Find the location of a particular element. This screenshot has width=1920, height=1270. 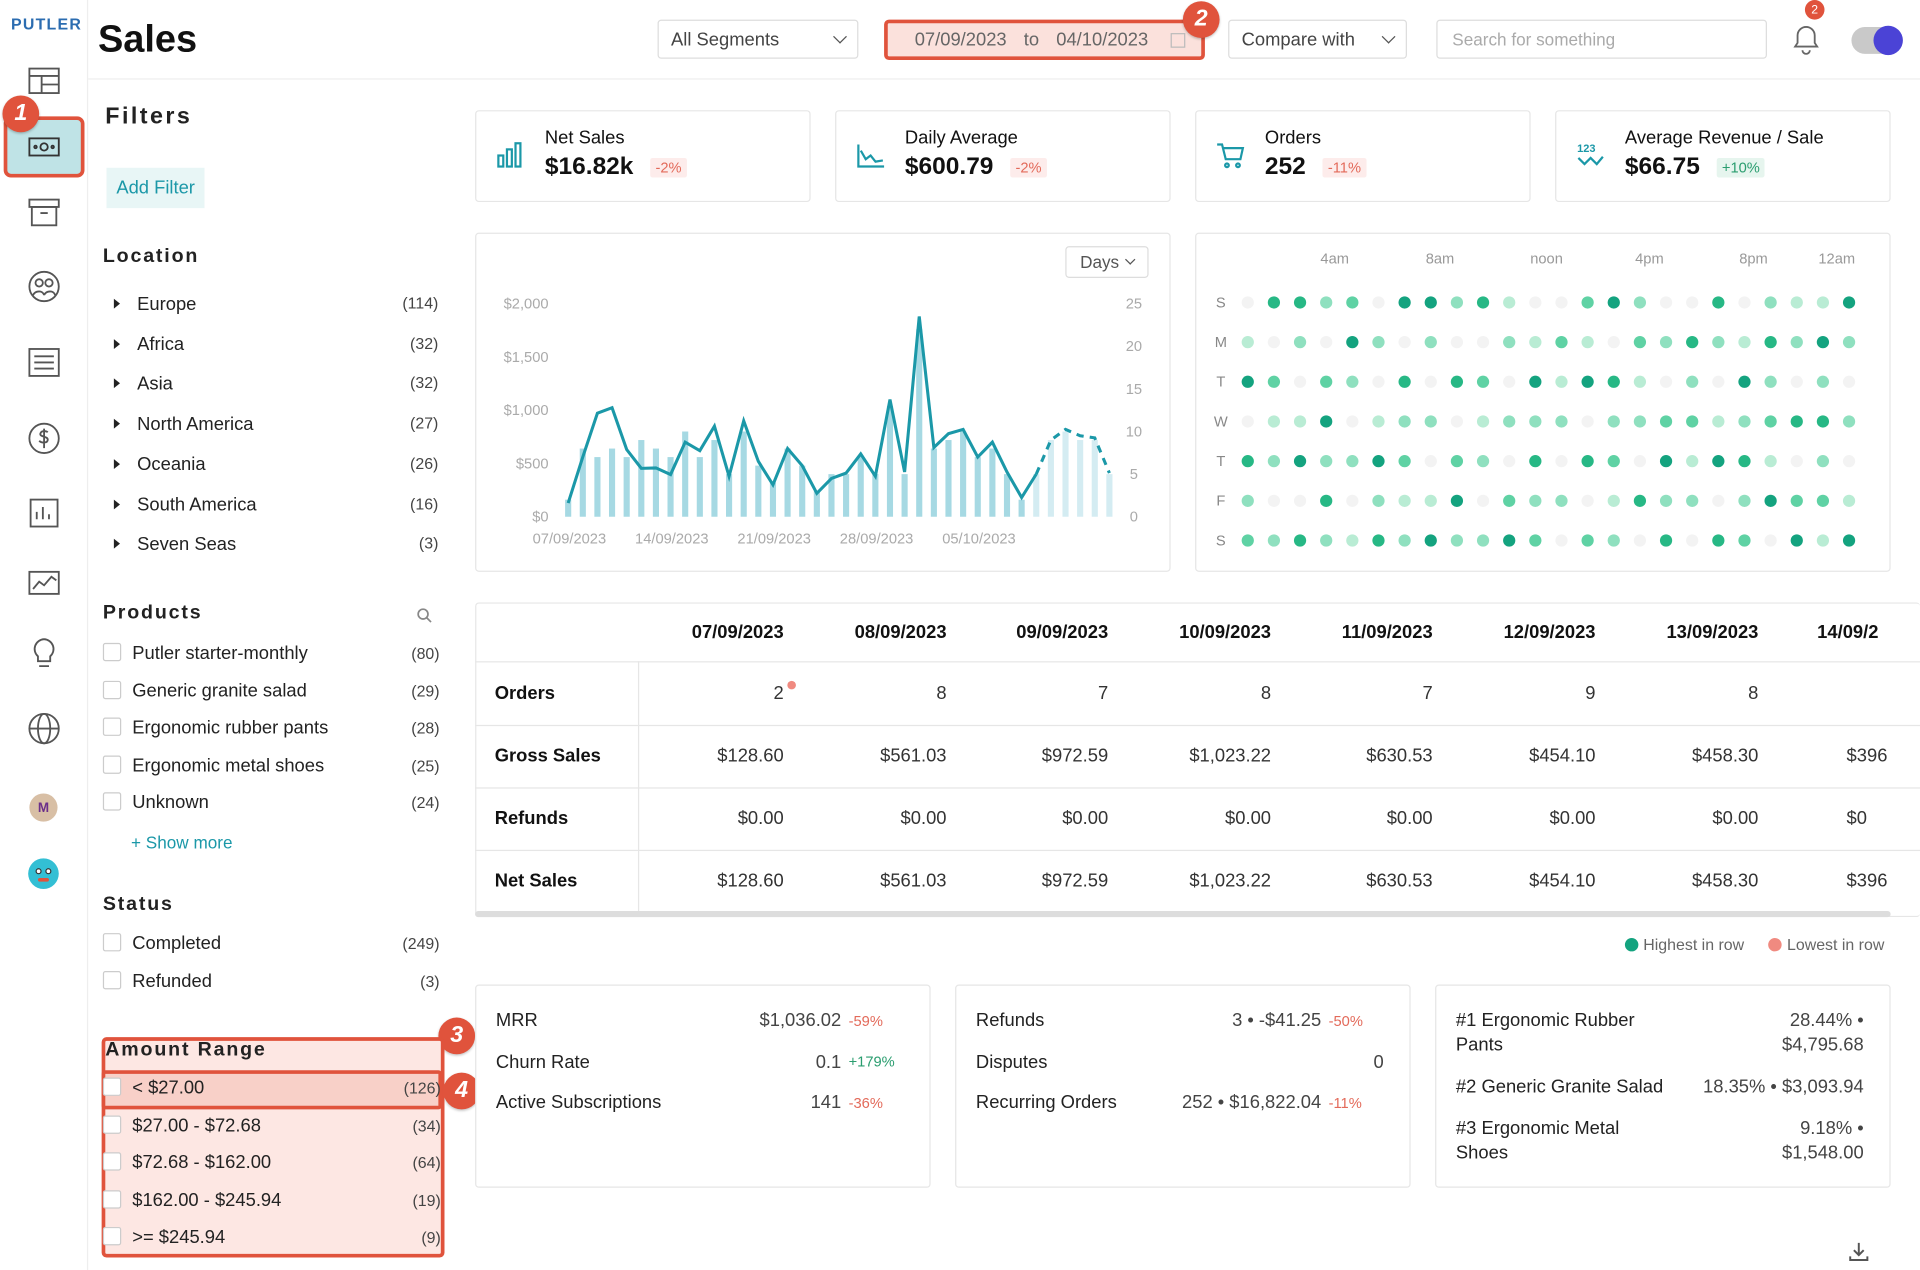

location-filter-item: North America (27) is located at coordinates (275, 424).